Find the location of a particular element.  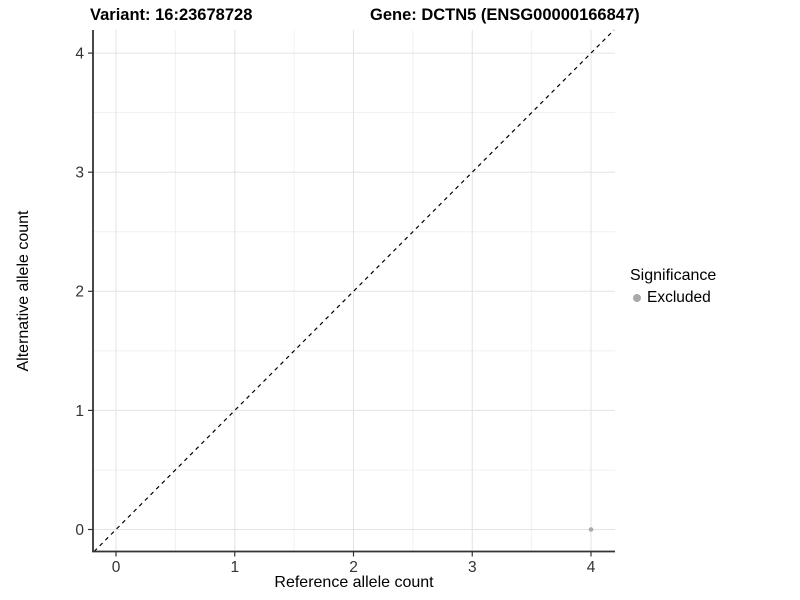

x-tick-label: 2 is located at coordinates (353, 567).